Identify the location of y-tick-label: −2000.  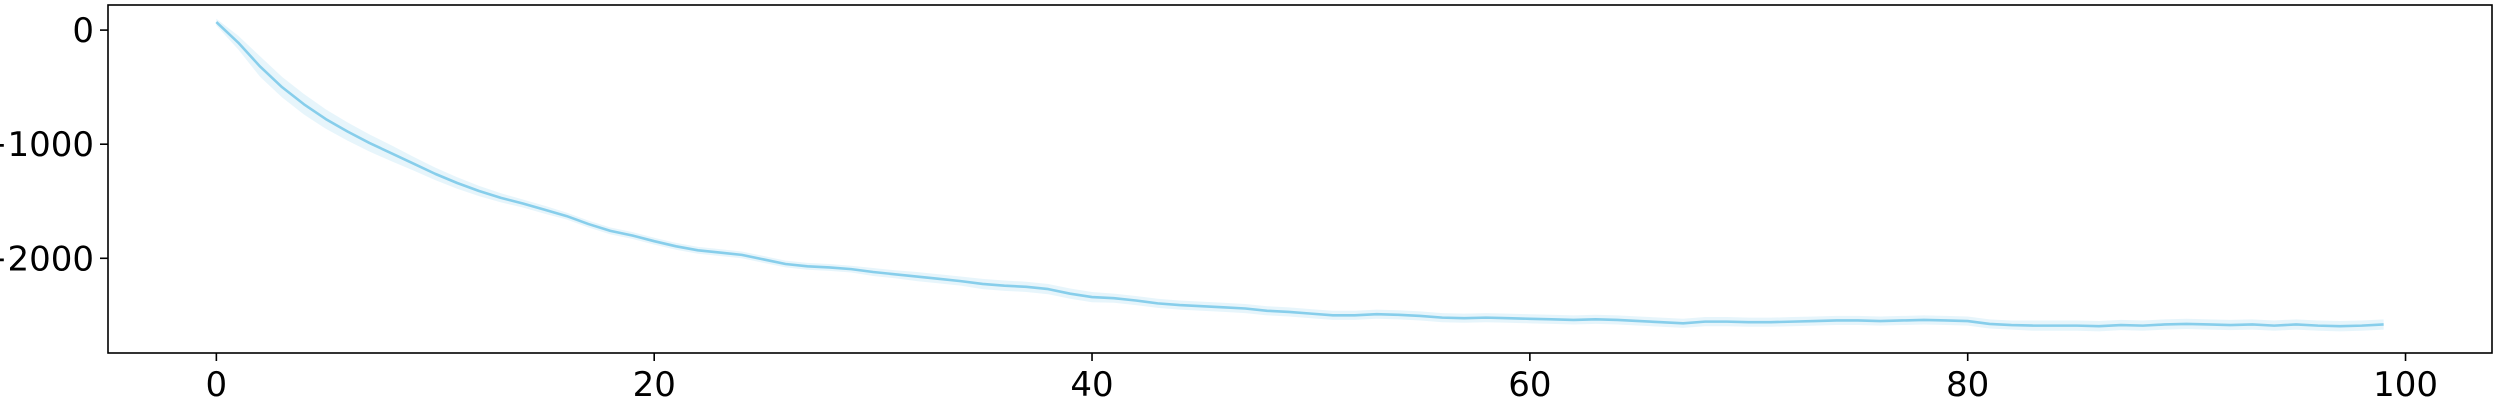
(47, 259).